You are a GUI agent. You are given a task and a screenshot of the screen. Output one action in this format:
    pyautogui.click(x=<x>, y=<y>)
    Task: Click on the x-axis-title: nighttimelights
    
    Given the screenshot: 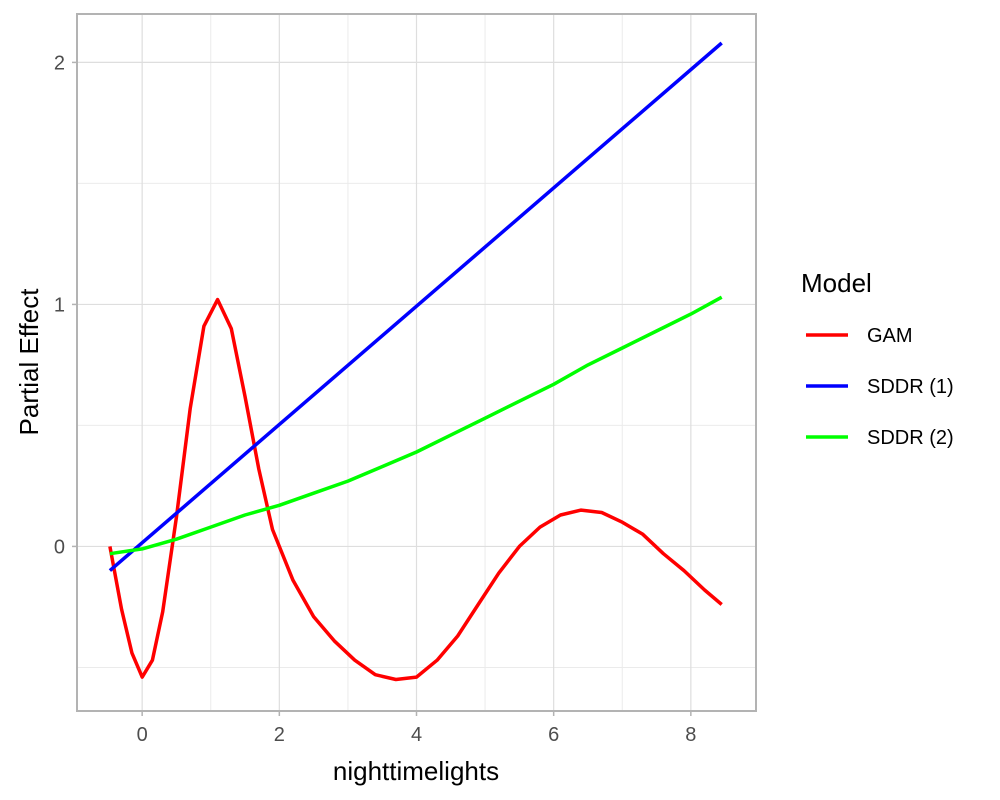 What is the action you would take?
    pyautogui.click(x=416, y=771)
    